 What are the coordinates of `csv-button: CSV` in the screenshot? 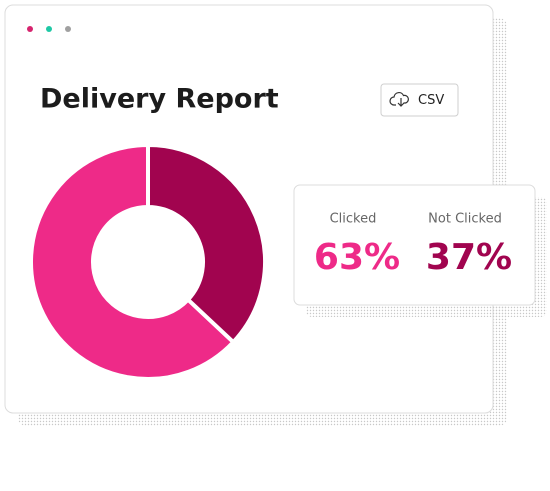 It's located at (419, 100).